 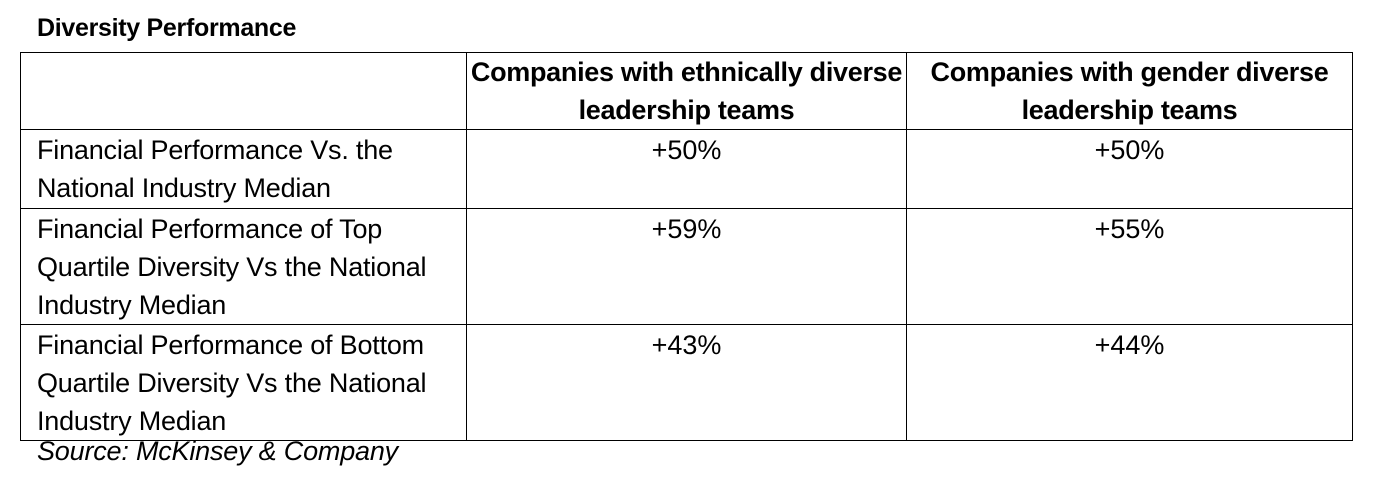 What do you see at coordinates (1129, 169) in the screenshot?
I see `gender-value: +50%` at bounding box center [1129, 169].